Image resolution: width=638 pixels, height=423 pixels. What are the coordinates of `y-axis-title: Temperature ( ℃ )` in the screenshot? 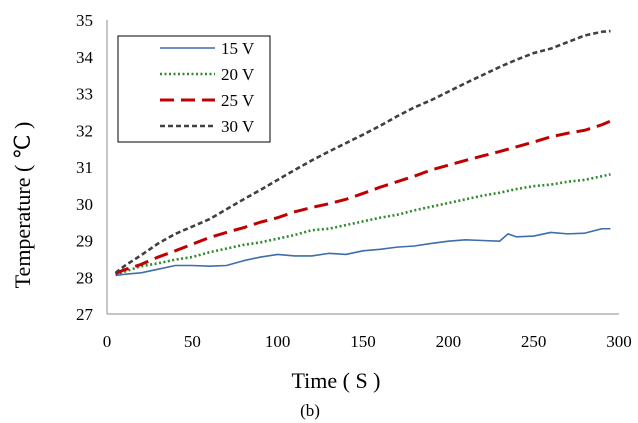 It's located at (22, 205).